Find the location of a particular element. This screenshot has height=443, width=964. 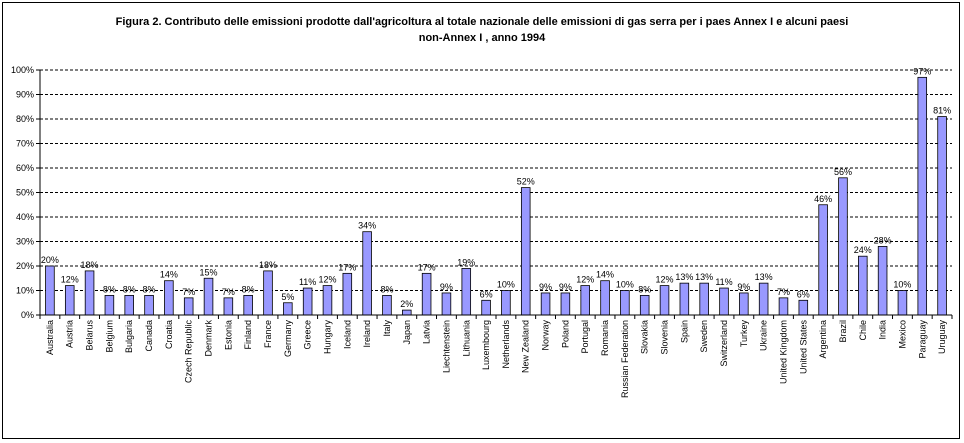

category-label: Finland is located at coordinates (248, 335).